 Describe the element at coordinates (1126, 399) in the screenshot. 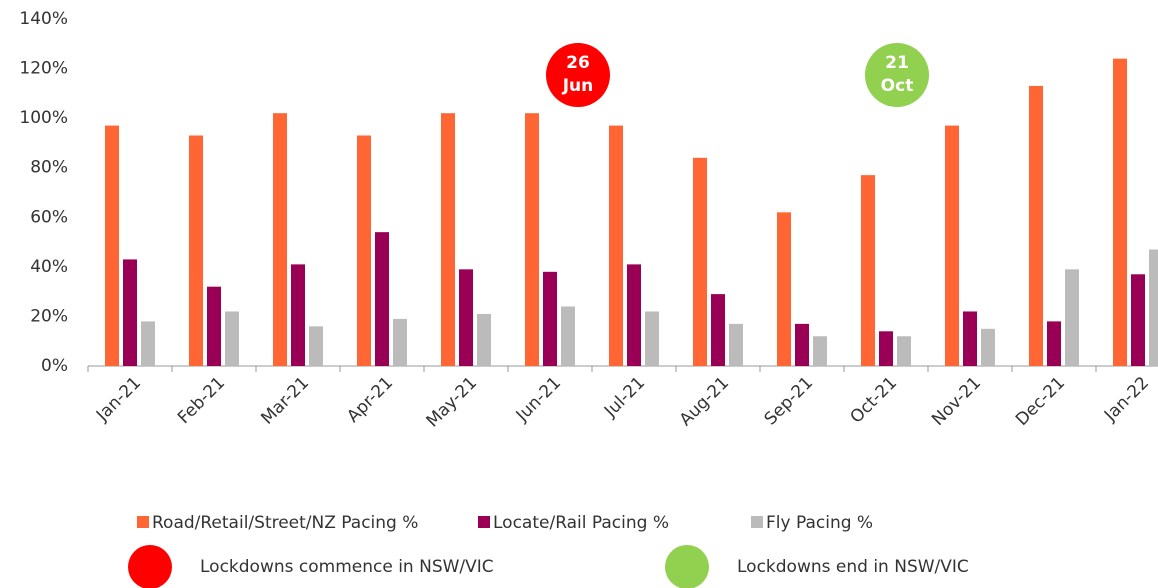

I see `x-tick-label: Jan-22` at that location.